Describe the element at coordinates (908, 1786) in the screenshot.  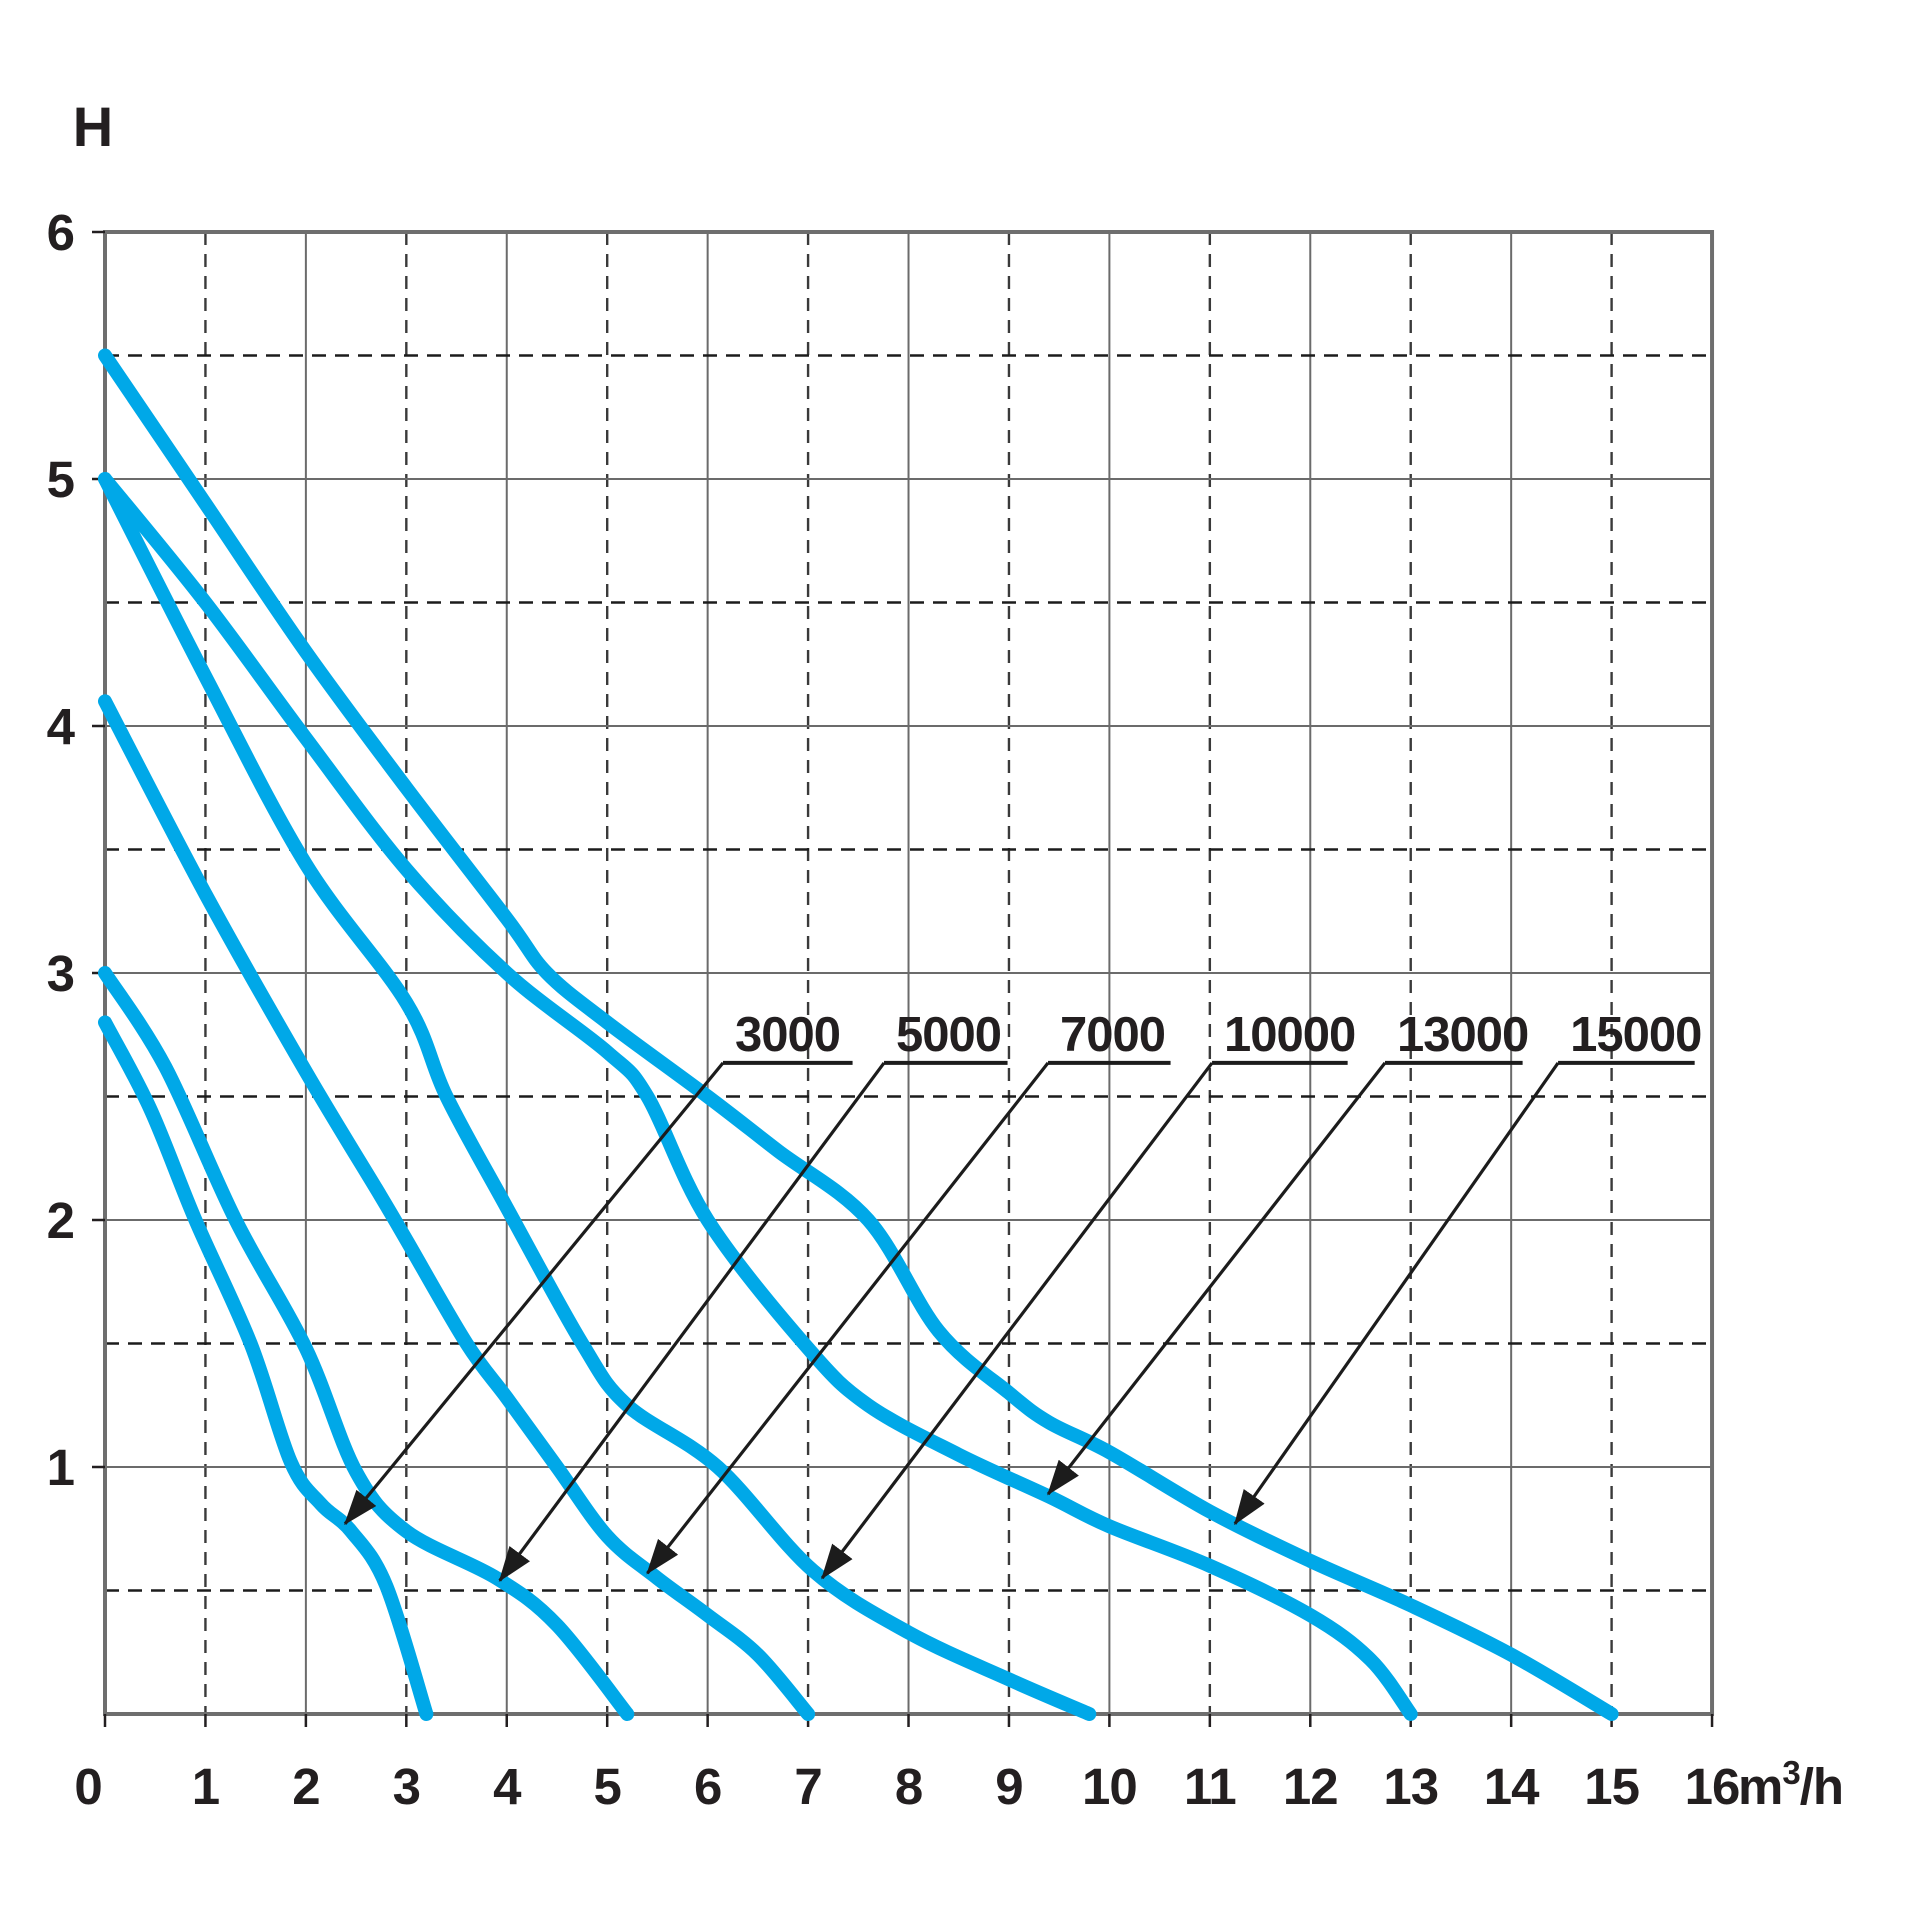
I see `x-tick-label-8: 8` at that location.